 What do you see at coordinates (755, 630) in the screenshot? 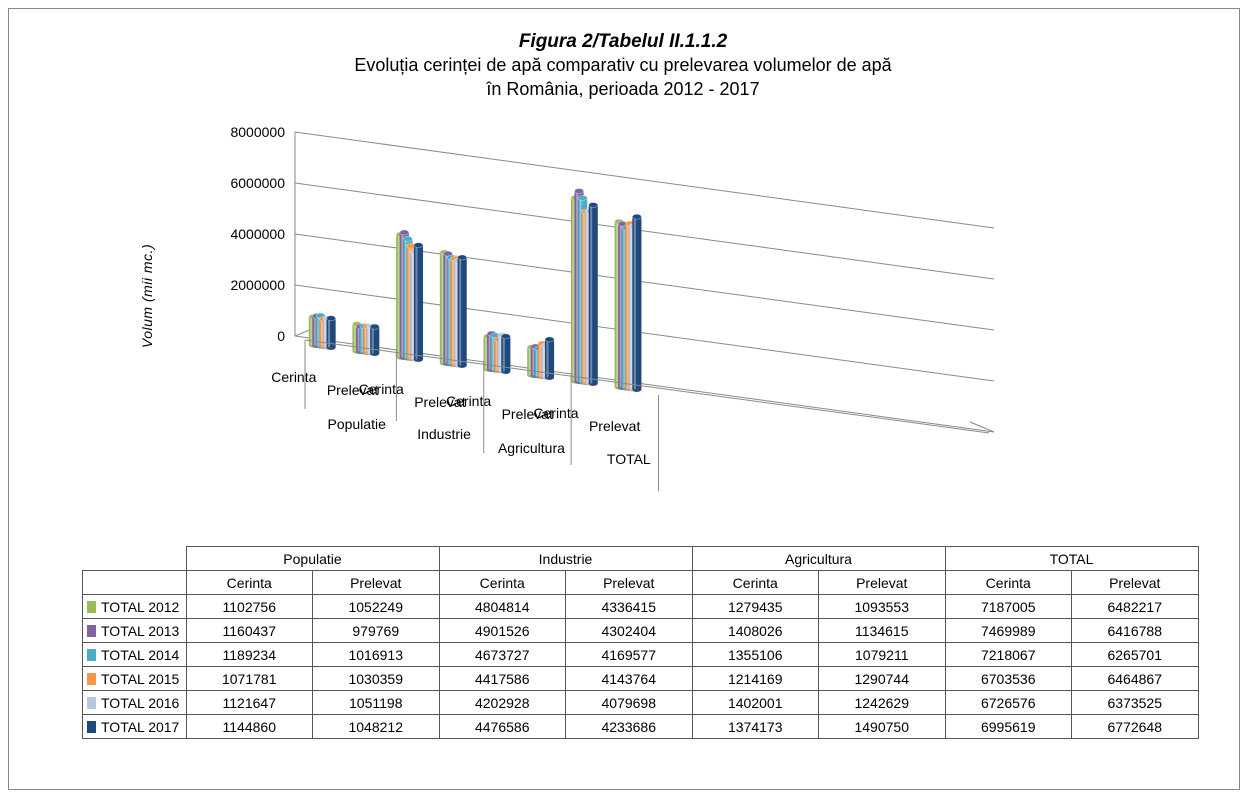
I see `table-cell: 1408026` at bounding box center [755, 630].